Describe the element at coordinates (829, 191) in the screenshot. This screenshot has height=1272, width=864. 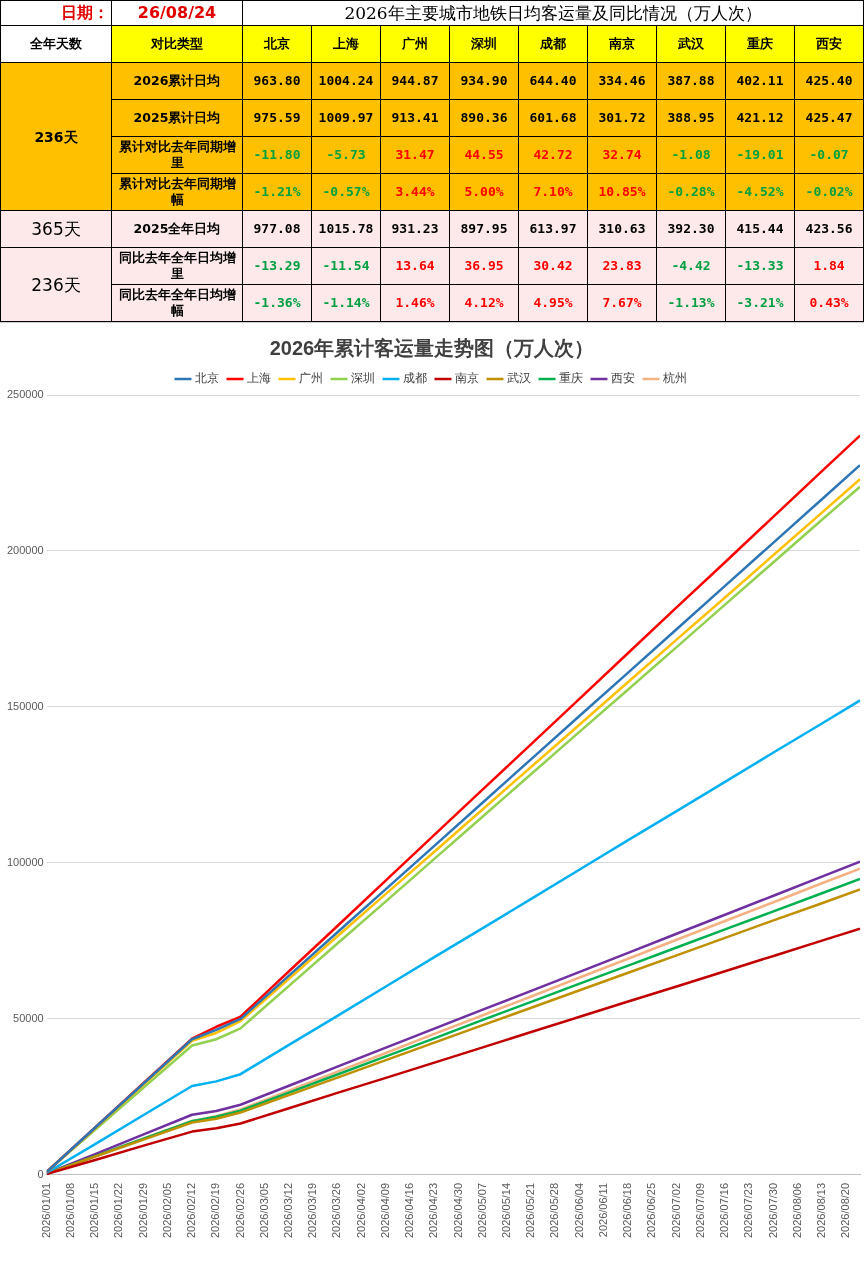
I see `text: -0.02%` at that location.